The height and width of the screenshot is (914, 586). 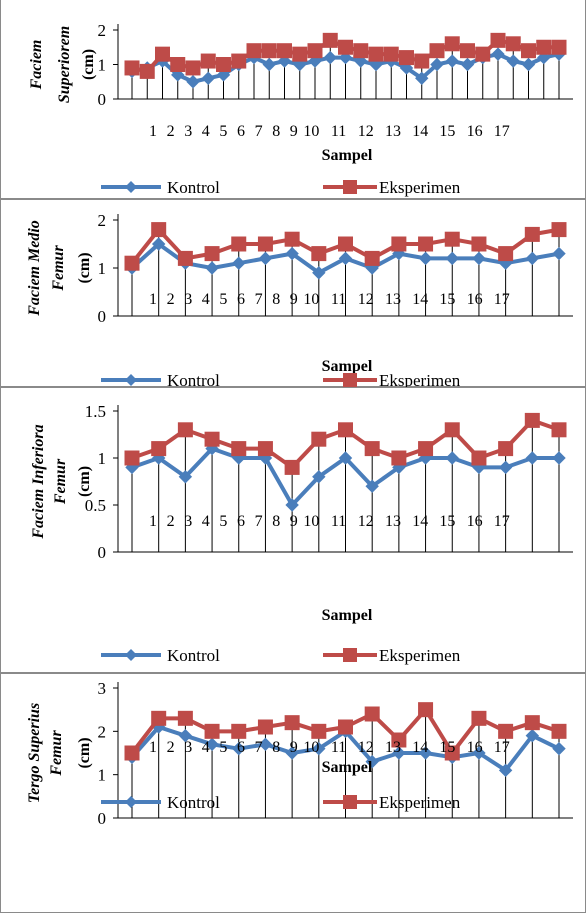 What do you see at coordinates (36, 65) in the screenshot?
I see `y-axis-title-line: Faciem` at bounding box center [36, 65].